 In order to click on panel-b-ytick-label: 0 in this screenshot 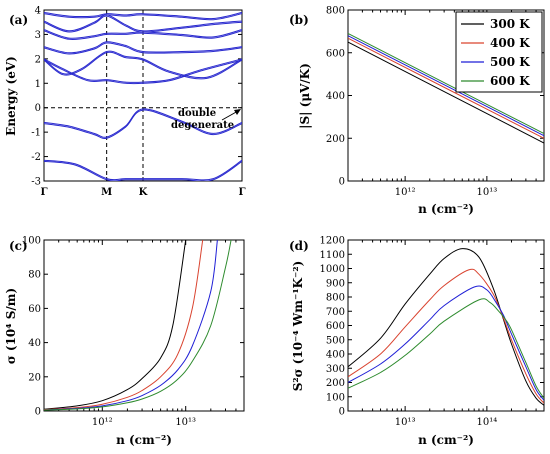, I will do `click(342, 182)`.